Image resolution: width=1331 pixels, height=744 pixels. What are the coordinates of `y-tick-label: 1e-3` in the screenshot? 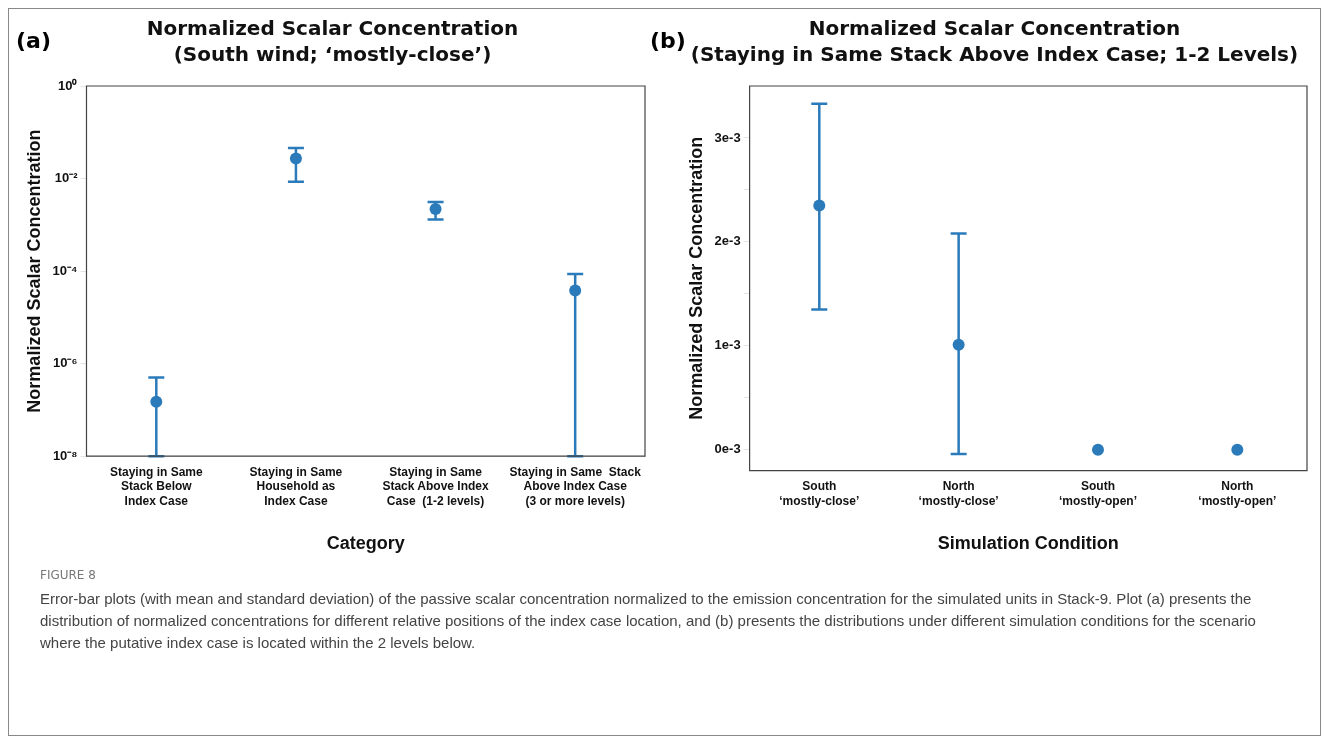 It's located at (727, 345).